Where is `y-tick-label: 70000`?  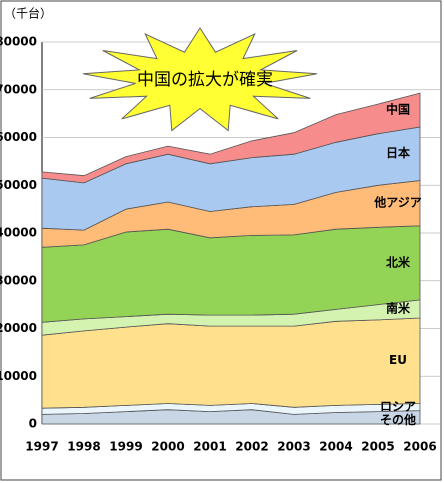
y-tick-label: 70000 is located at coordinates (18, 89).